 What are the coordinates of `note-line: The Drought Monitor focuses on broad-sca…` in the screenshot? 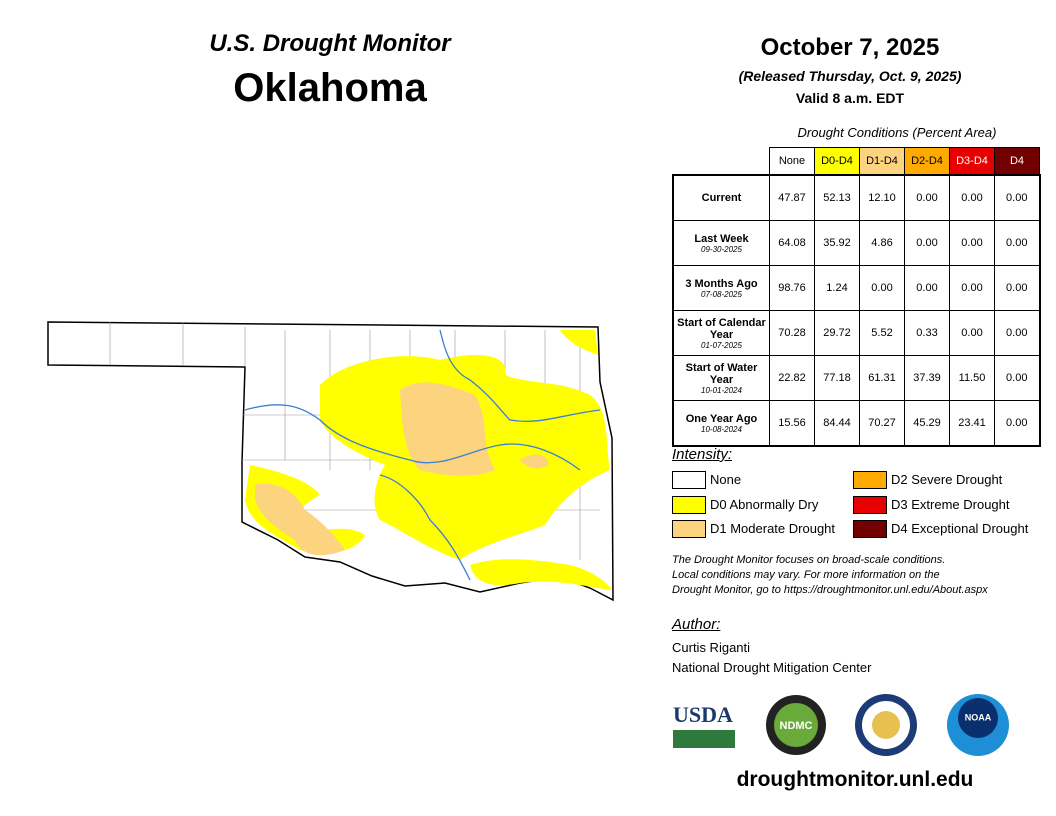 It's located at (809, 560).